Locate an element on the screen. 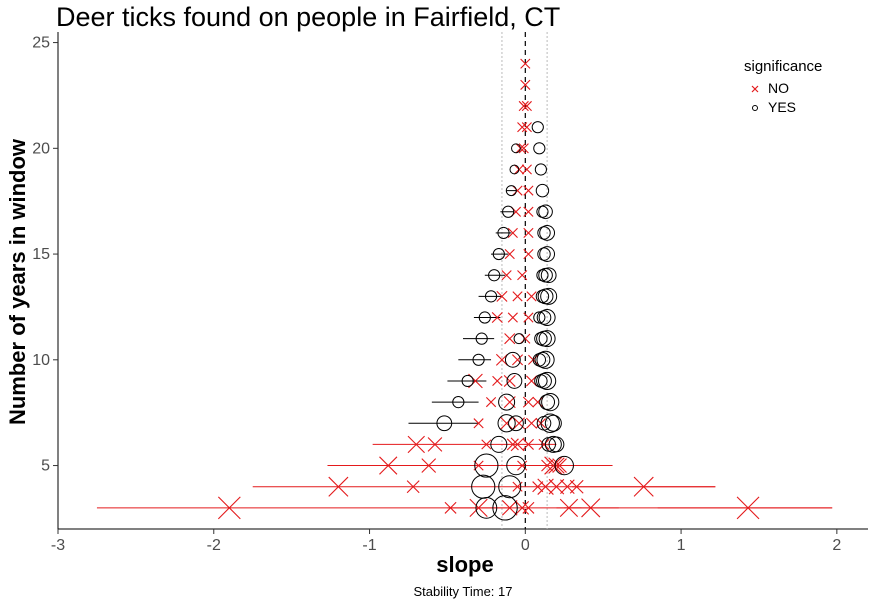  legend-item-yes: YES is located at coordinates (783, 107).